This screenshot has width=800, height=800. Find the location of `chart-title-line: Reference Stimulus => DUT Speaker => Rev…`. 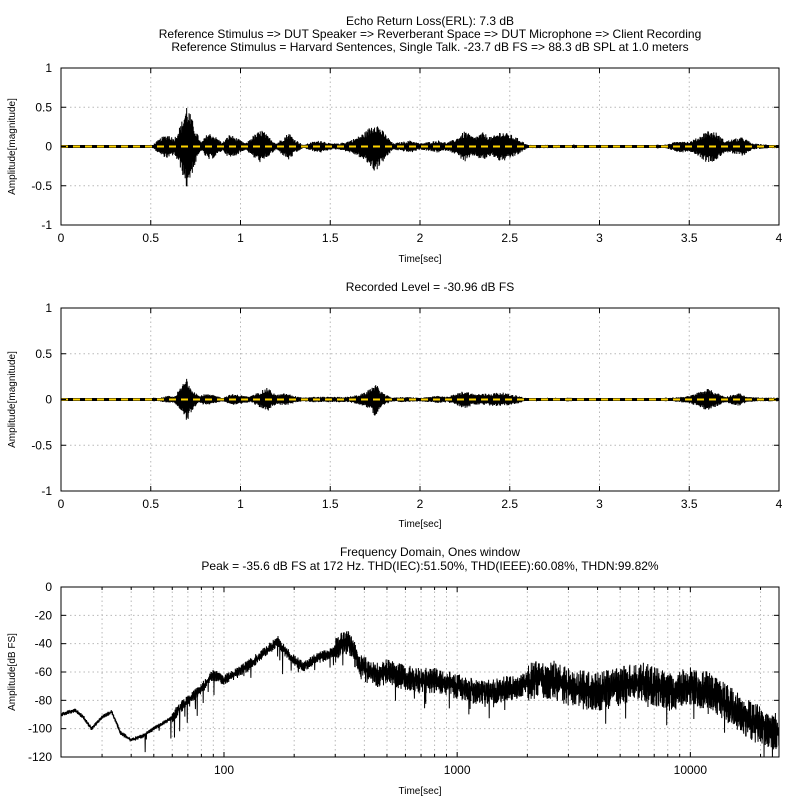

chart-title-line: Reference Stimulus => DUT Speaker => Rev… is located at coordinates (430, 34).